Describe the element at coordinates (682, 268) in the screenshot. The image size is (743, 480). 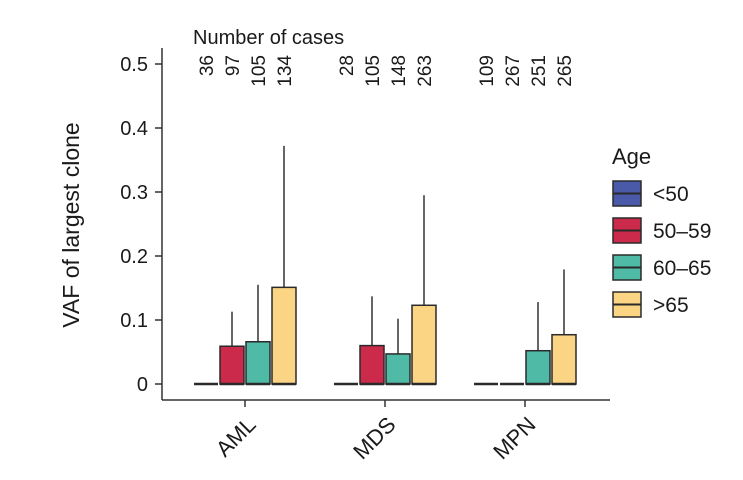
I see `legend-label: 60–65` at that location.